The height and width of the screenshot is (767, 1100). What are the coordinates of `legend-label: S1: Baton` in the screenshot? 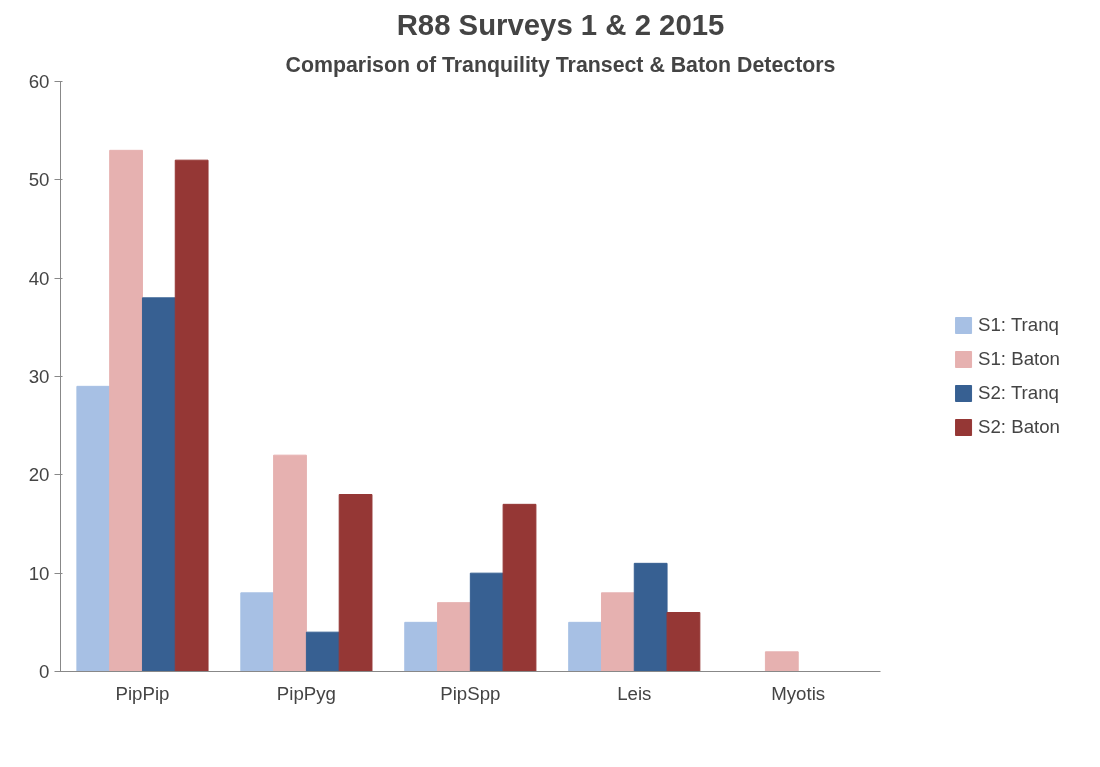 It's located at (1019, 359).